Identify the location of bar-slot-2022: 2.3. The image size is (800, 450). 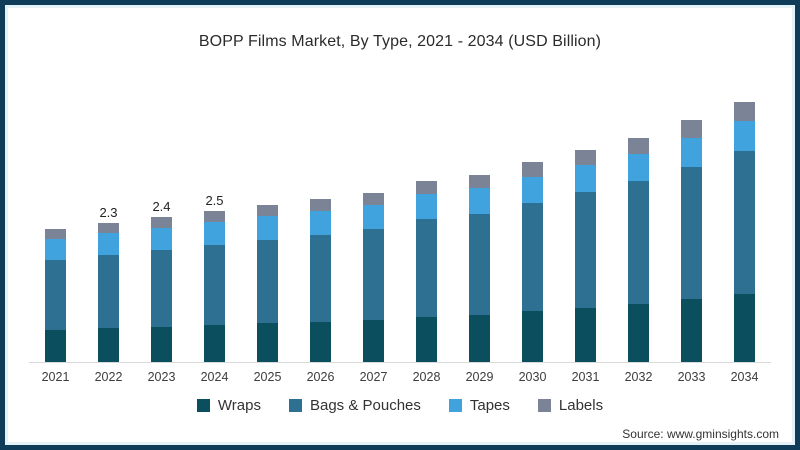
(108, 283).